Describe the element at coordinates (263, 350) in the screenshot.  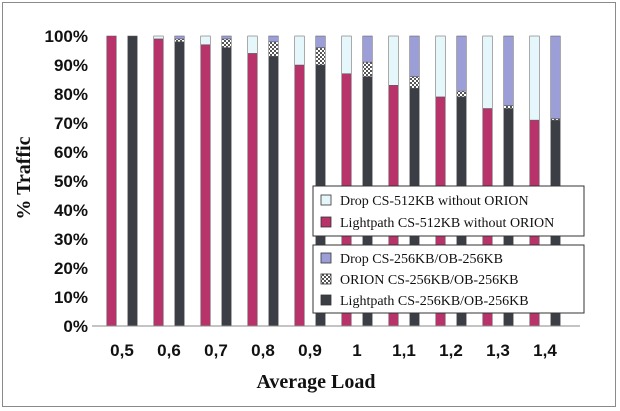
I see `x-tick-label: 0,8` at that location.